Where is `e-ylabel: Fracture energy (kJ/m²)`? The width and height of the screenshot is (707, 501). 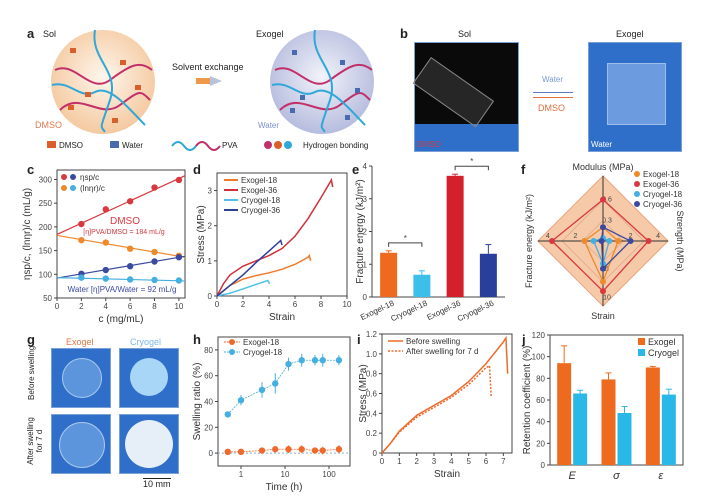
e-ylabel: Fracture energy (kJ/m²) is located at coordinates (360, 231).